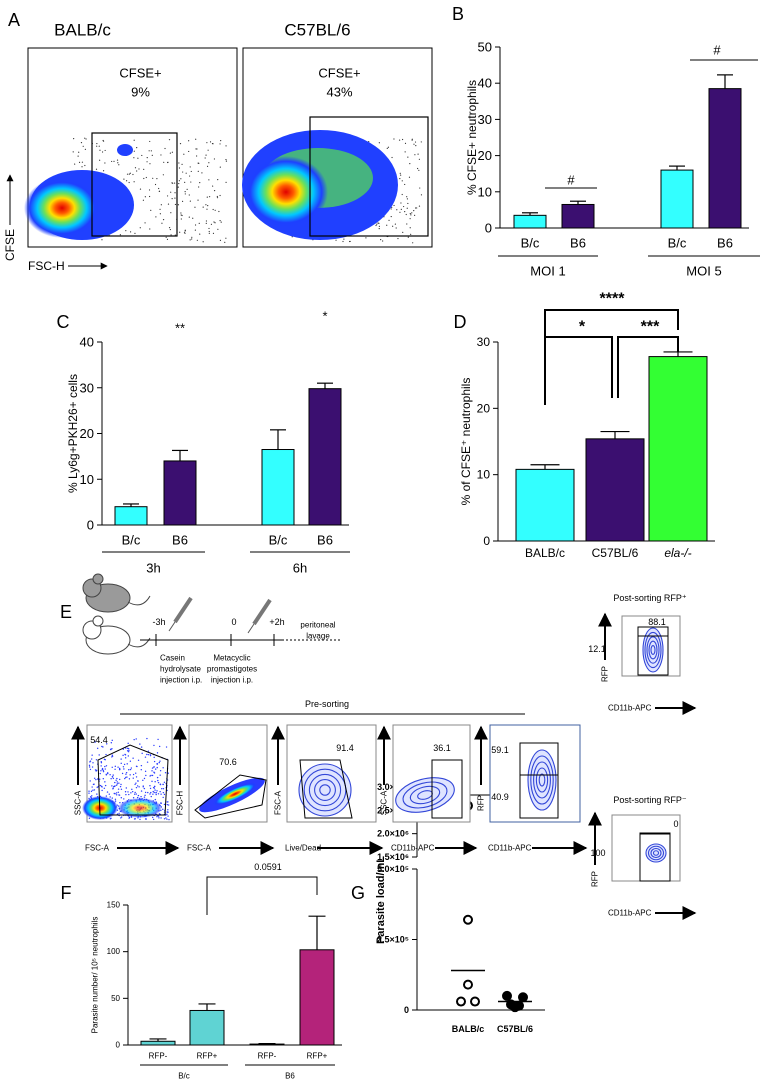 This screenshot has height=1082, width=778. Describe the element at coordinates (300, 568) in the screenshot. I see `group-label: 6h` at that location.